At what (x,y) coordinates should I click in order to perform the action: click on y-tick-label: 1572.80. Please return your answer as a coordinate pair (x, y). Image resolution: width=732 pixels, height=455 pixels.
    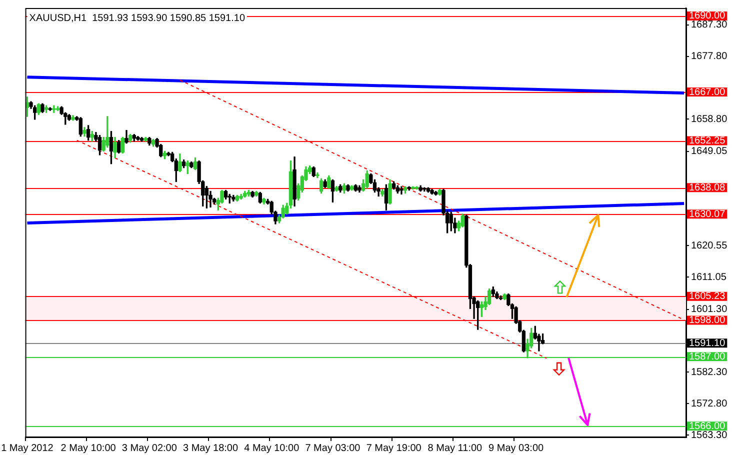
    Looking at the image, I should click on (709, 404).